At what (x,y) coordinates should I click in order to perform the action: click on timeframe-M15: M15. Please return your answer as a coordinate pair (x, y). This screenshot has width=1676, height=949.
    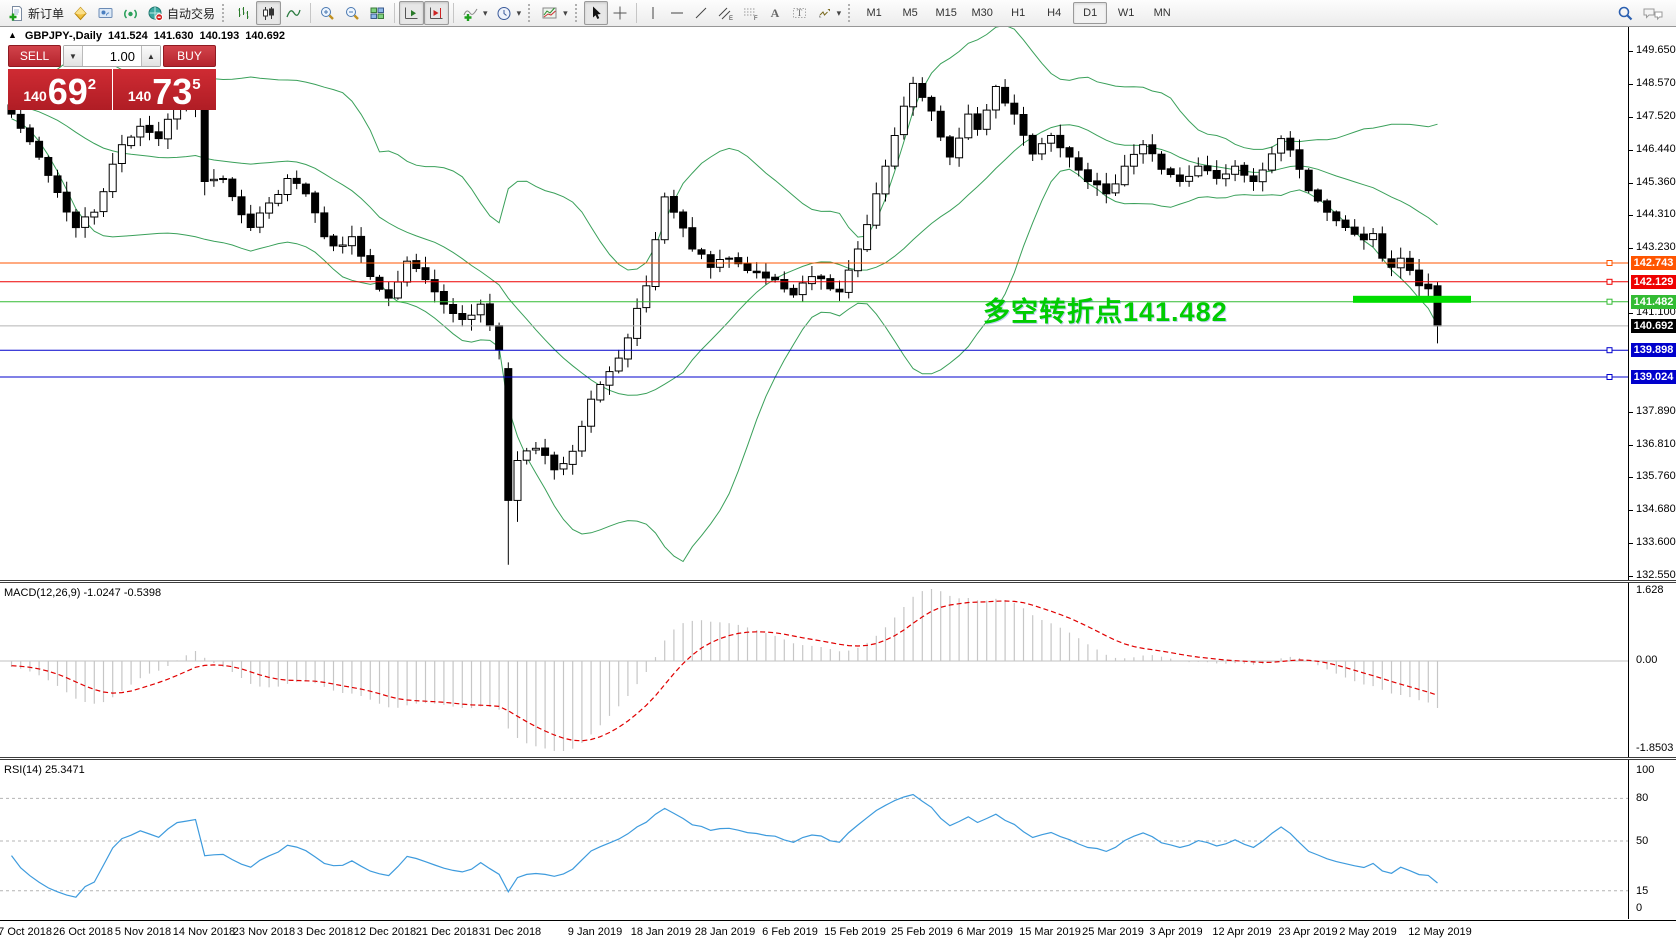
    Looking at the image, I should click on (946, 13).